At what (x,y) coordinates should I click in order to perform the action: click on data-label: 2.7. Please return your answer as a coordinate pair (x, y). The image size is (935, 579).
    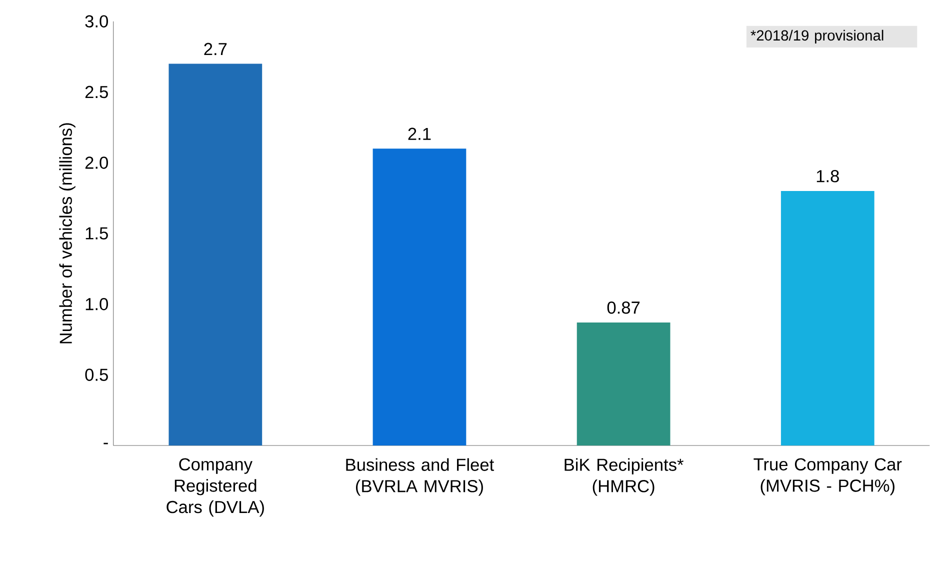
    Looking at the image, I should click on (215, 49).